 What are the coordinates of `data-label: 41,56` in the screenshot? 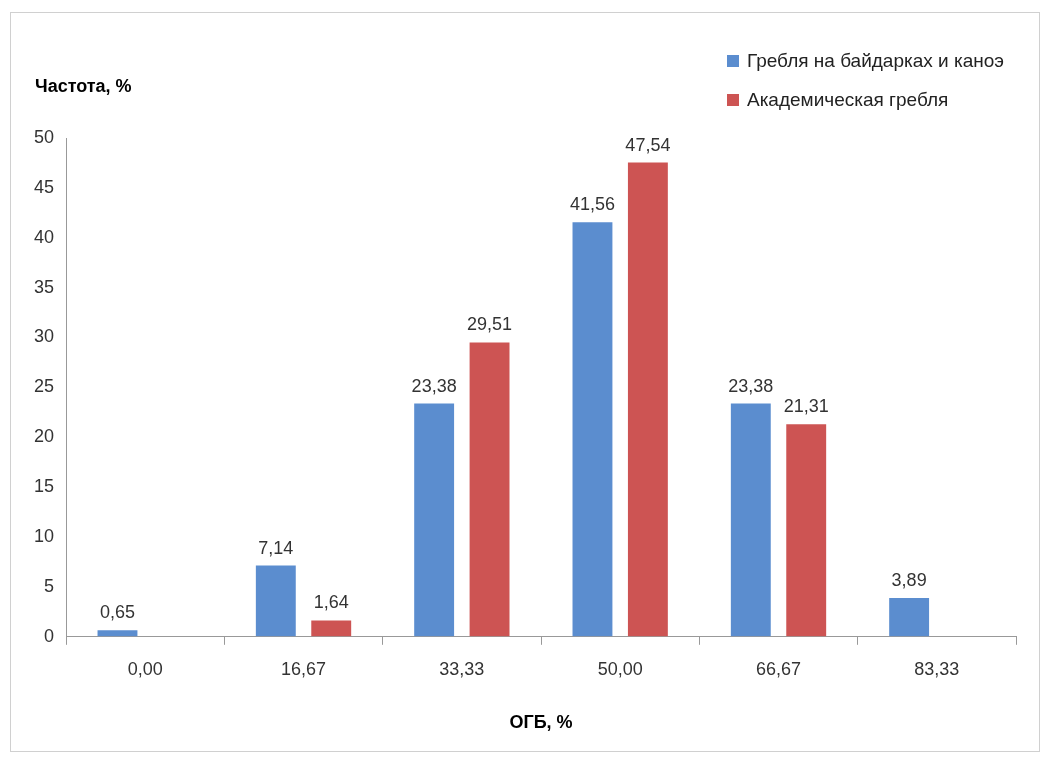 It's located at (592, 204).